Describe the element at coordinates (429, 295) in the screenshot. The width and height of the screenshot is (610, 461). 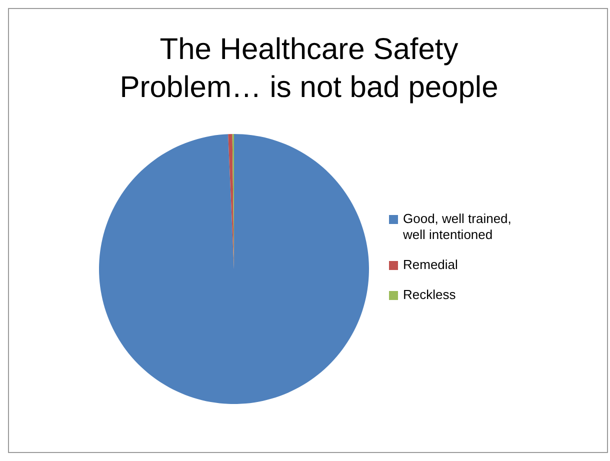
I see `legend-label: Reckless` at that location.